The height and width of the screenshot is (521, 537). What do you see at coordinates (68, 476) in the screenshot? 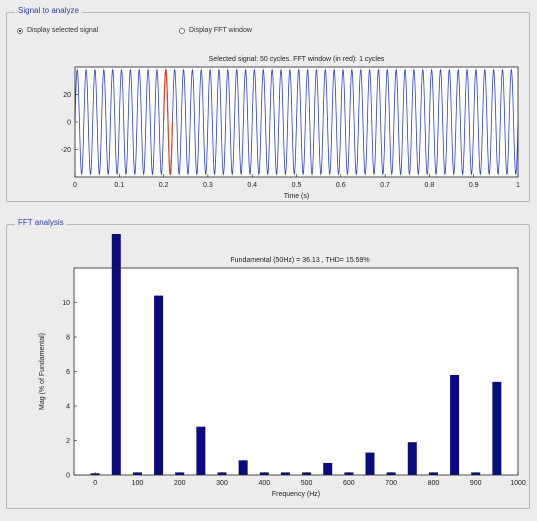
I see `fft-y-tick-label: 0` at bounding box center [68, 476].